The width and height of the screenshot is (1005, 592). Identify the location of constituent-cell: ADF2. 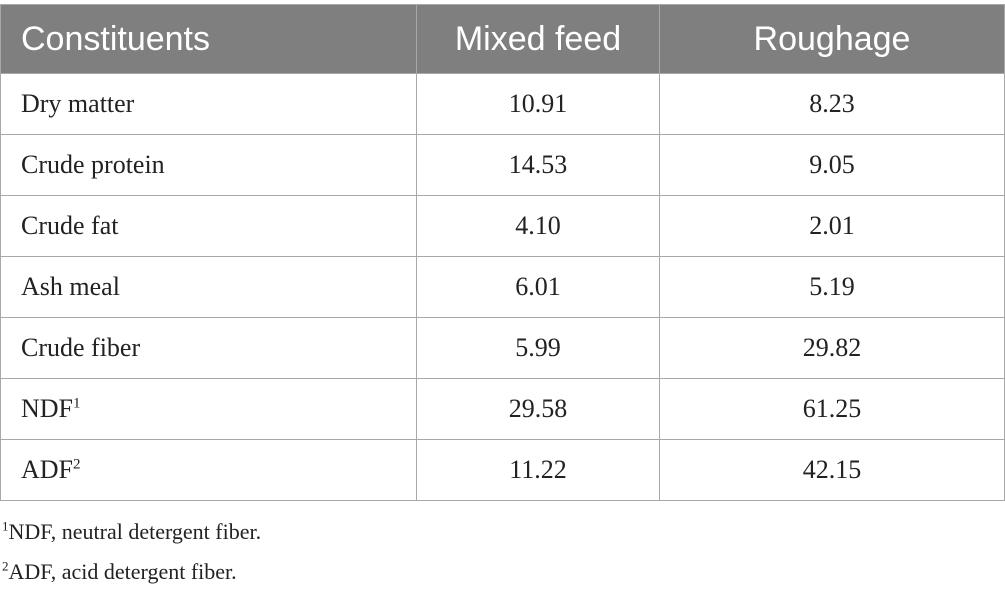
(208, 470).